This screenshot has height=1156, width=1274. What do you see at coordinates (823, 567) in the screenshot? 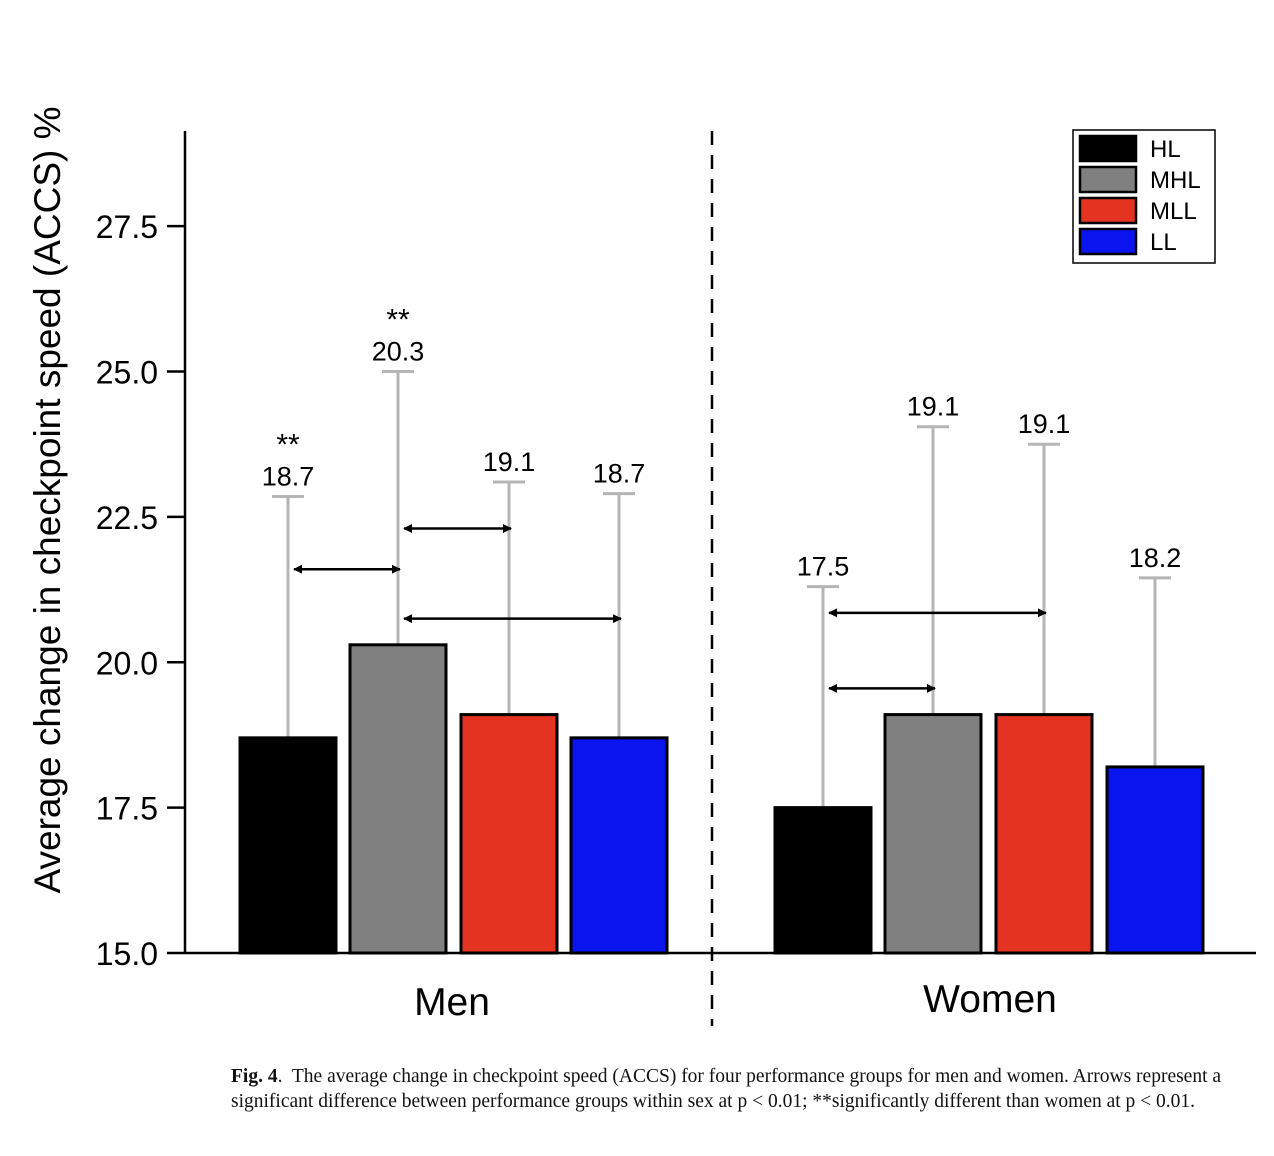
I see `value-label: 17.5` at bounding box center [823, 567].